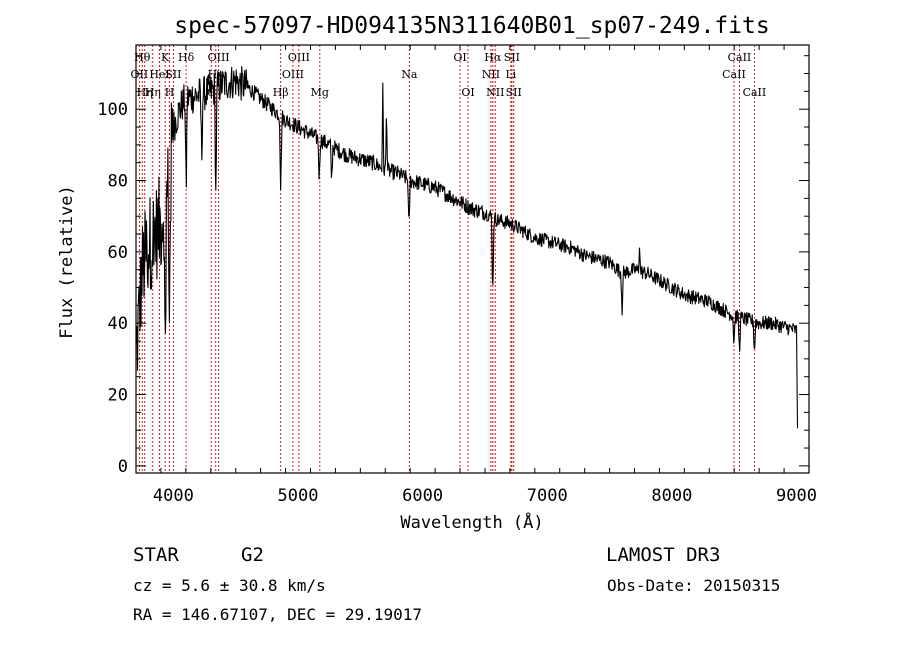 Image resolution: width=900 pixels, height=649 pixels. What do you see at coordinates (159, 74) in the screenshot?
I see `spectral-line-label: HeI` at bounding box center [159, 74].